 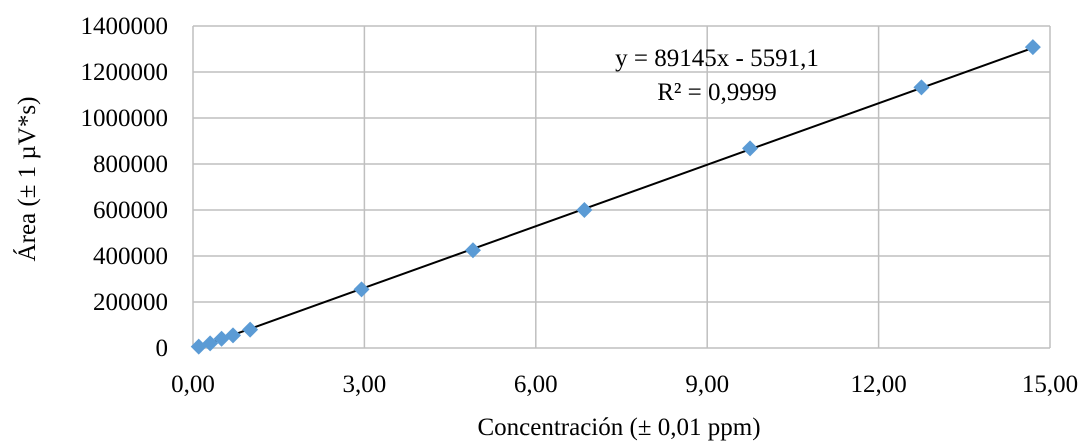 I want to click on y-tick-label: 1400000, so click(x=125, y=26).